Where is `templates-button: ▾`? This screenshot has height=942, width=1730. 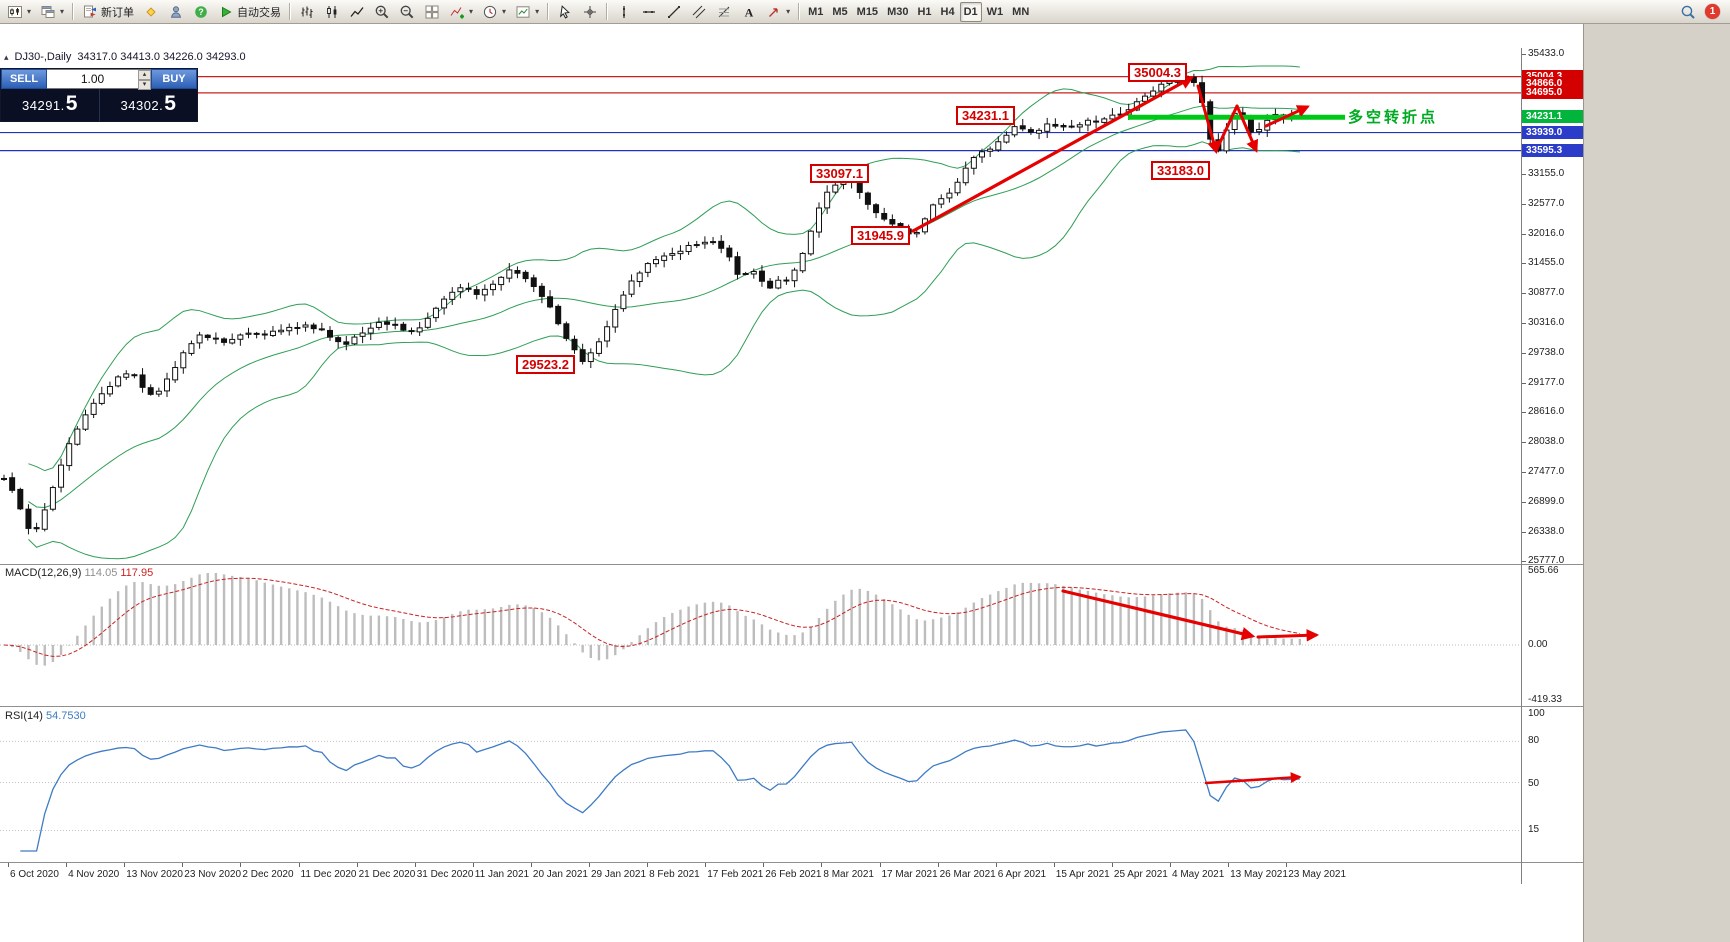 templates-button: ▾ is located at coordinates (527, 12).